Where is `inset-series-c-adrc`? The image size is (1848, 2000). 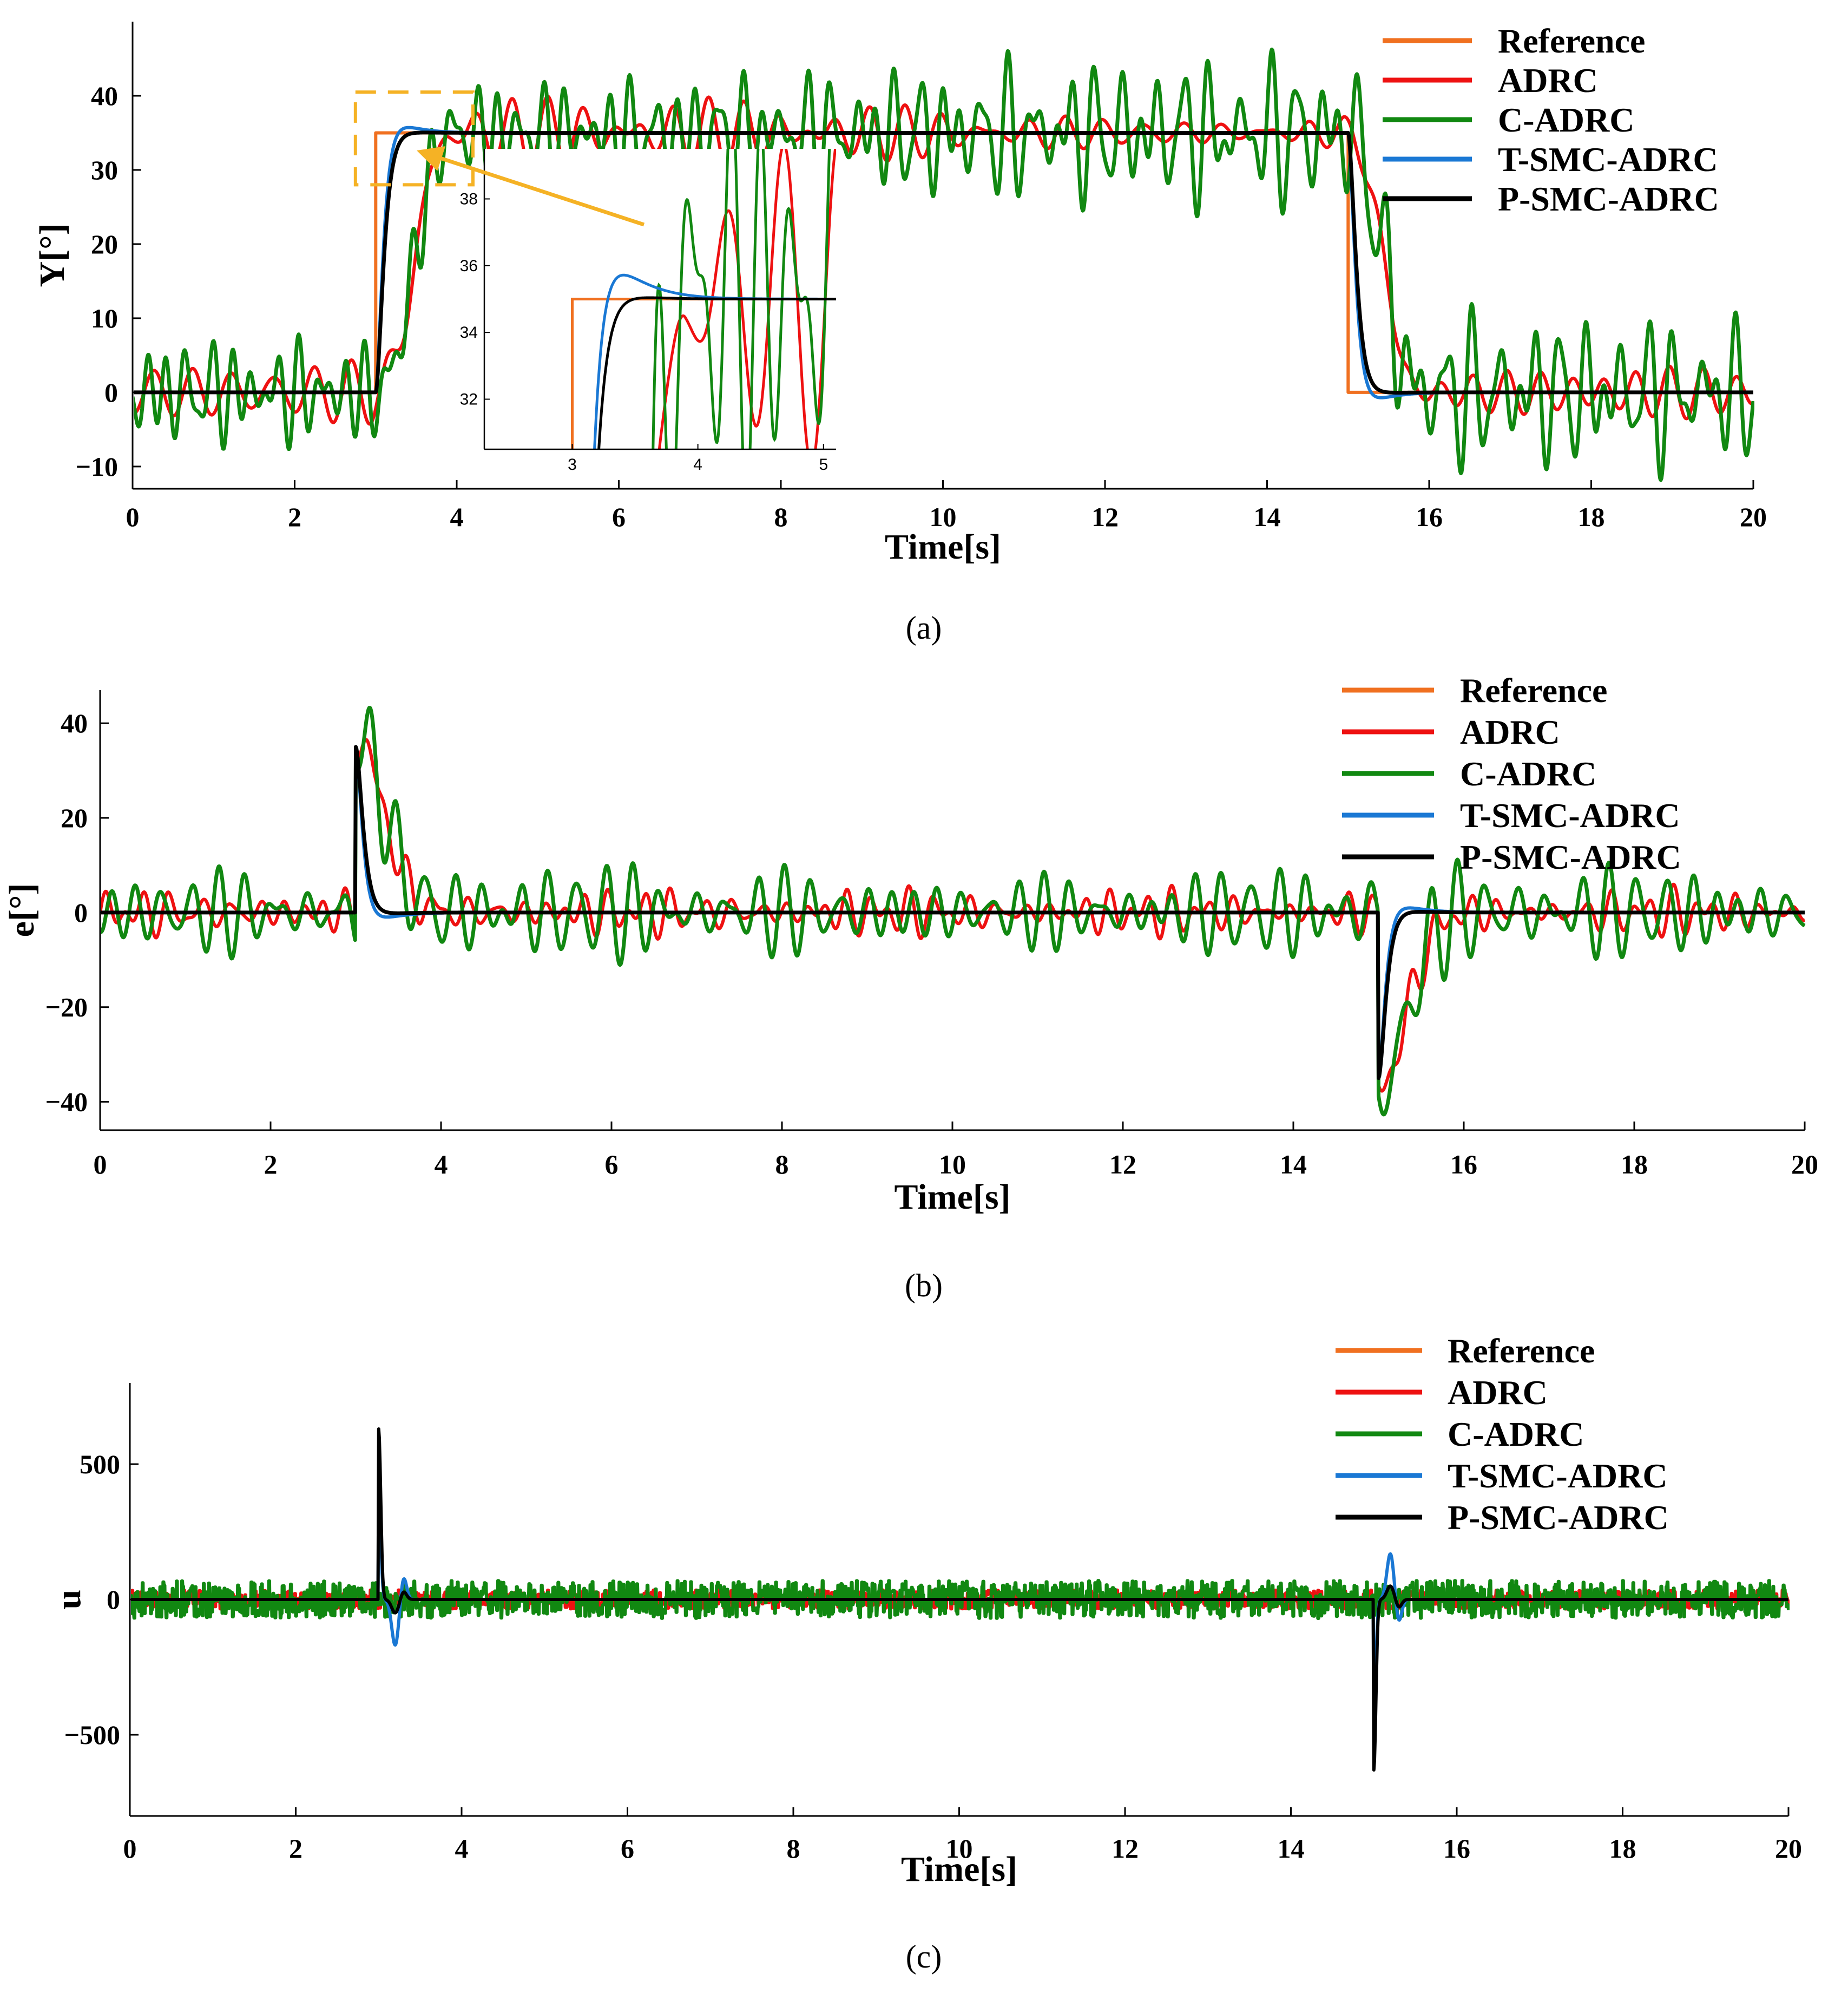 inset-series-c-adrc is located at coordinates (741, 299).